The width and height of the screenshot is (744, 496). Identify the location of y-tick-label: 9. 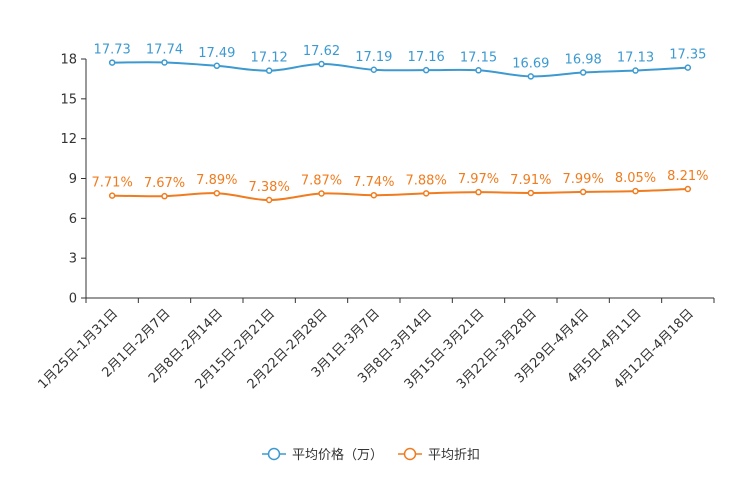
(73, 179).